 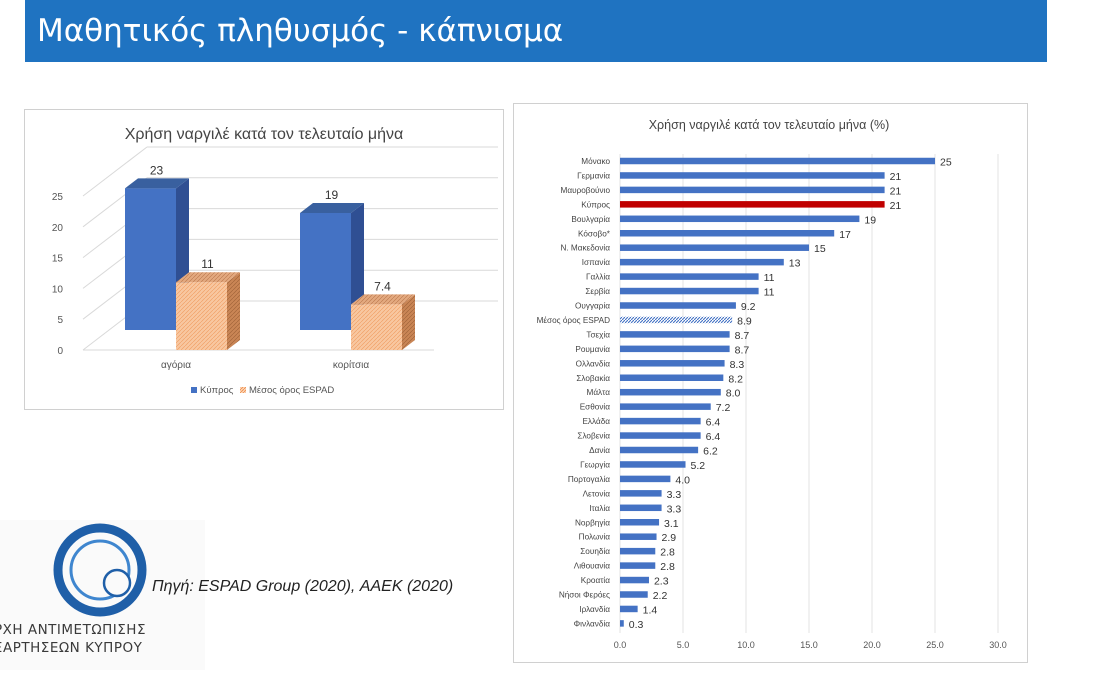 I want to click on bar-value-label: 8.2, so click(x=735, y=379).